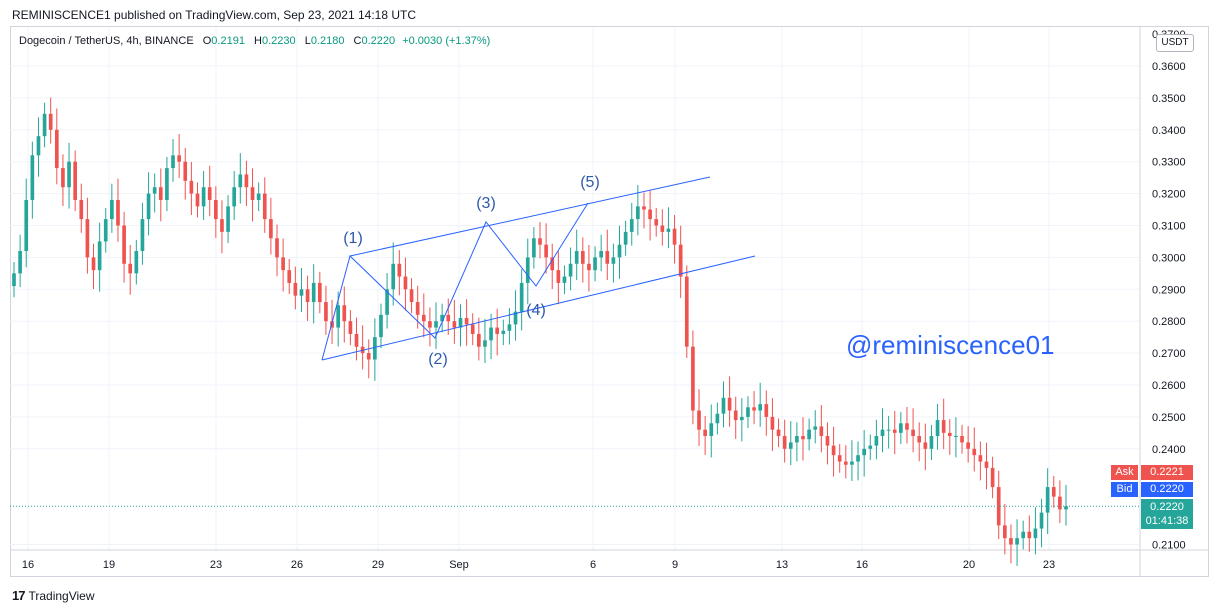 This screenshot has height=614, width=1219. I want to click on price-tick-label: 0.2100, so click(1169, 546).